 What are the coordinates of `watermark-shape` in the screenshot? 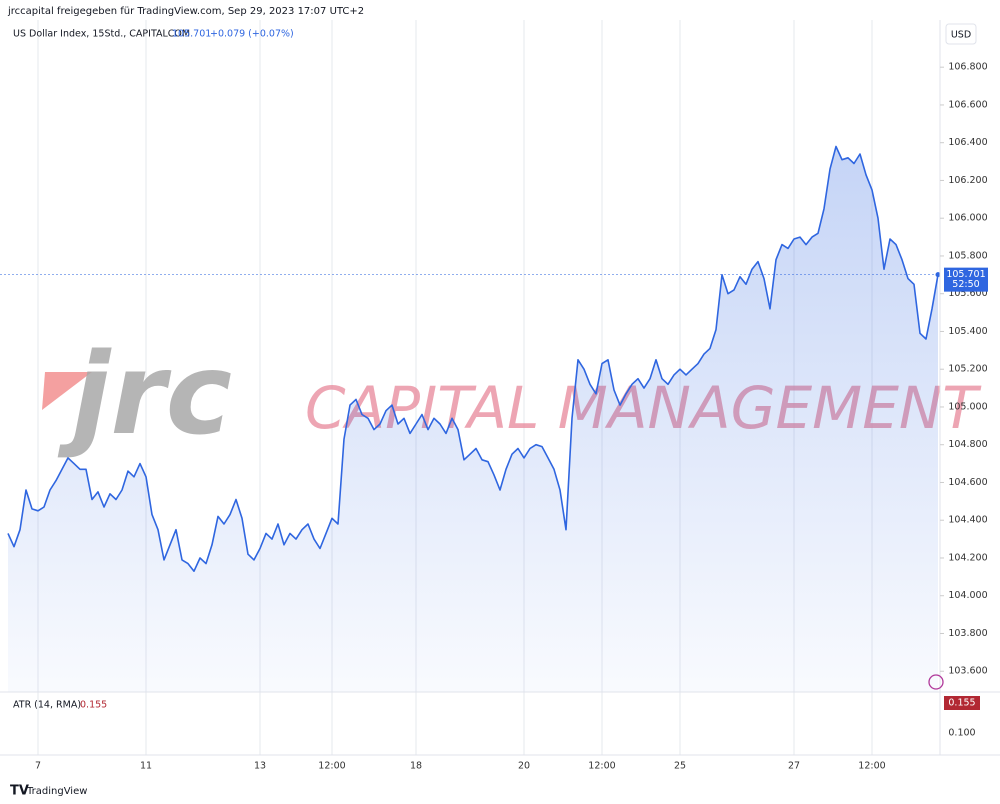 It's located at (67, 391).